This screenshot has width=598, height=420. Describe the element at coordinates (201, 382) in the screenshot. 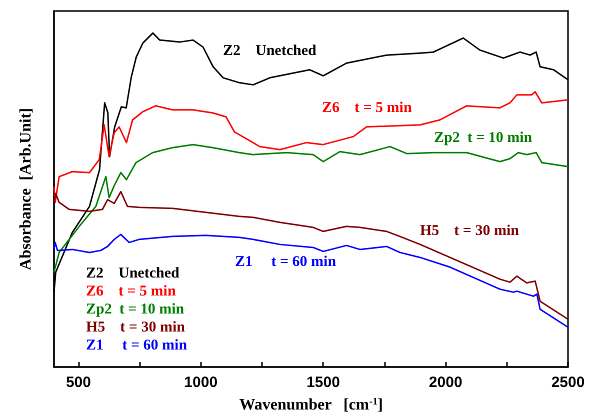

I see `x-tick-label: 1000` at that location.